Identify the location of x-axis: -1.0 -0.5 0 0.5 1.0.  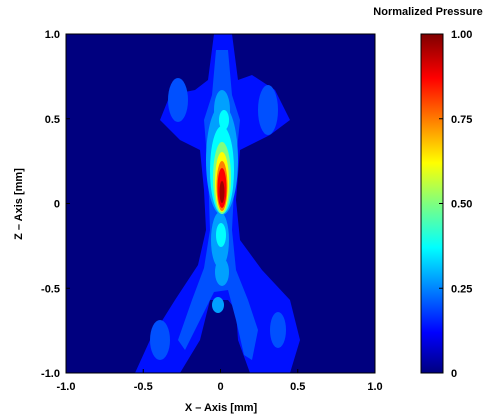
(220, 381).